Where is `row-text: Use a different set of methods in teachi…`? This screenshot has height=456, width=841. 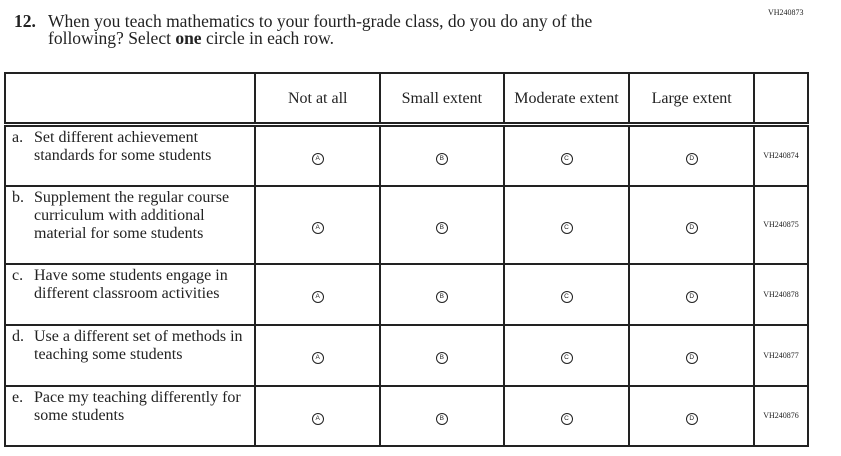
row-text: Use a different set of methods in teachi… is located at coordinates (138, 345).